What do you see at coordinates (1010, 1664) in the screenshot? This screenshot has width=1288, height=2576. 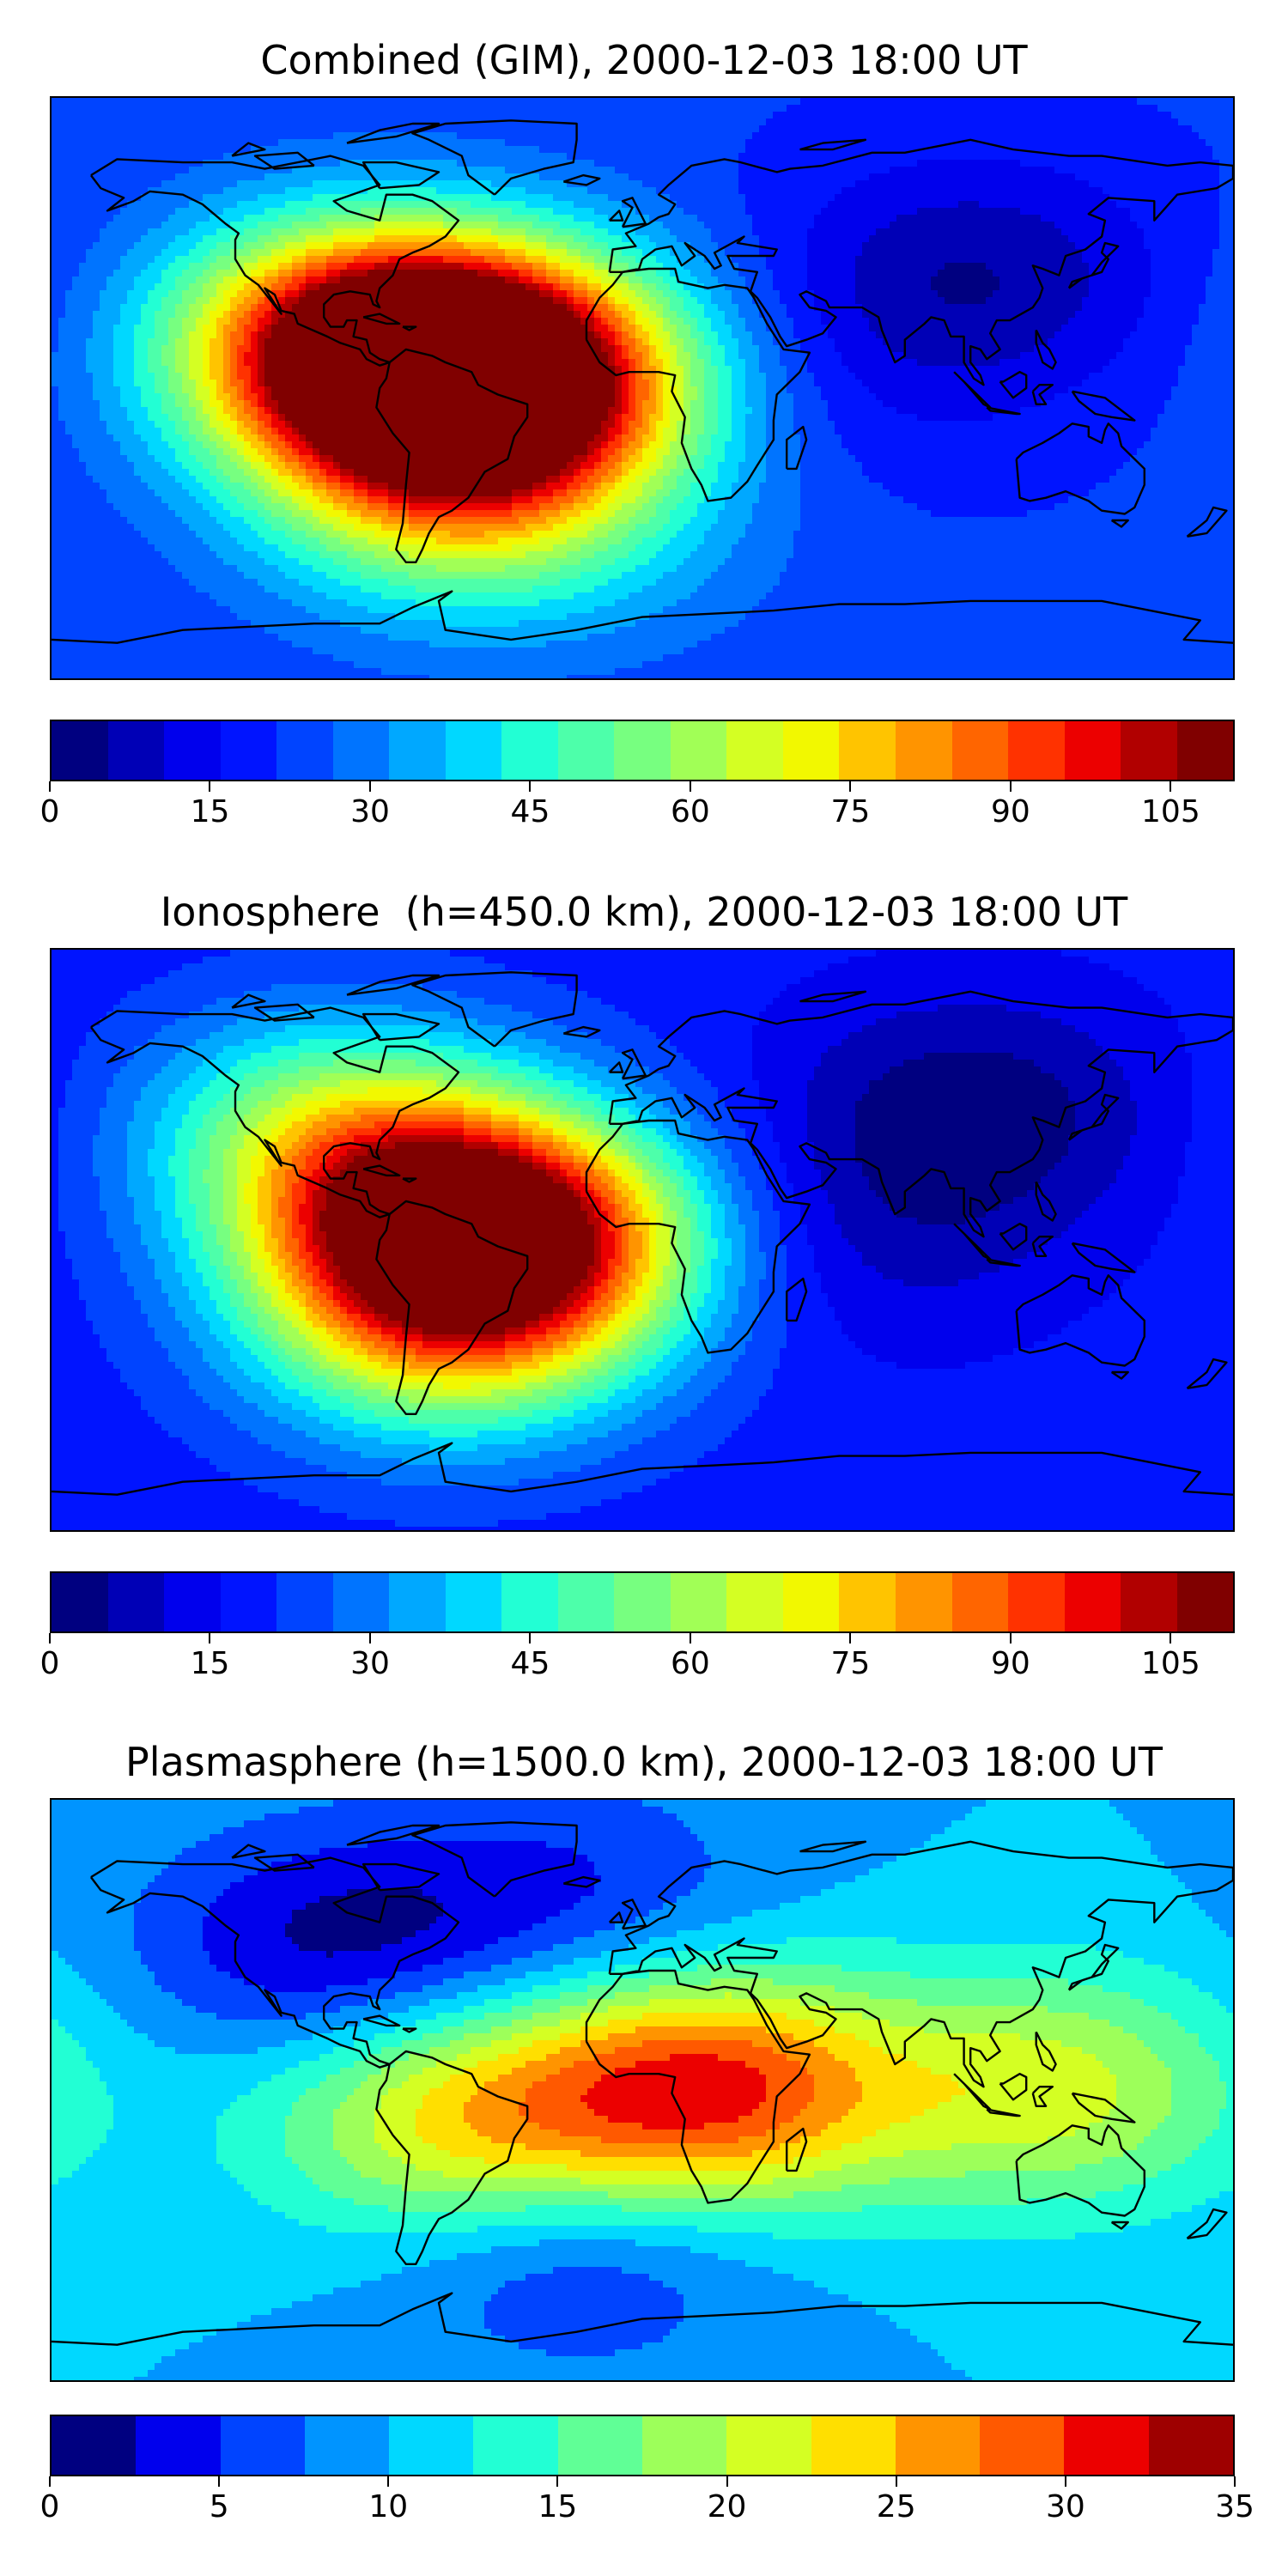 I see `colorbar-tick-label: 90` at bounding box center [1010, 1664].